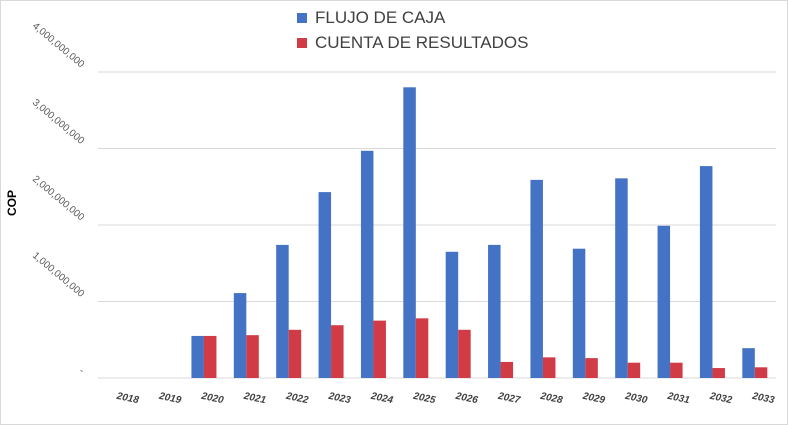 The height and width of the screenshot is (425, 788). Describe the element at coordinates (339, 399) in the screenshot. I see `x-tick-label: 2023` at that location.